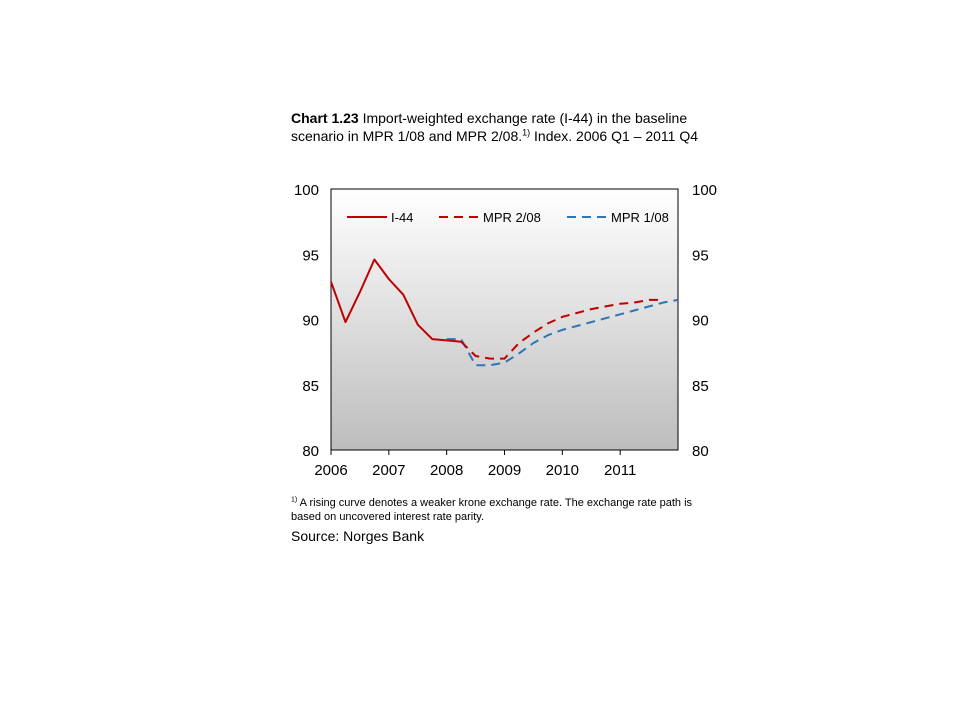 Image resolution: width=960 pixels, height=720 pixels. I want to click on x-tick-label: 2011, so click(620, 470).